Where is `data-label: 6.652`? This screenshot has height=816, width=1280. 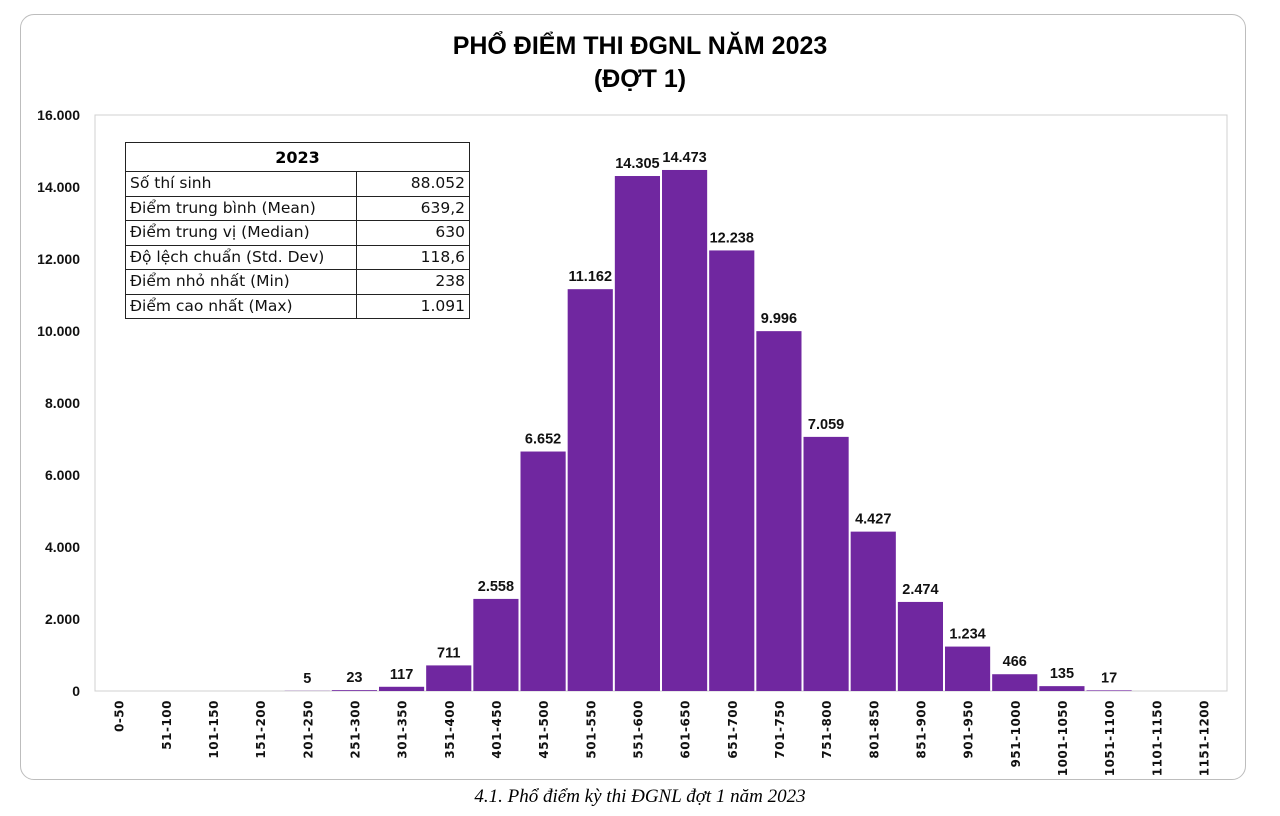
data-label: 6.652 is located at coordinates (543, 440).